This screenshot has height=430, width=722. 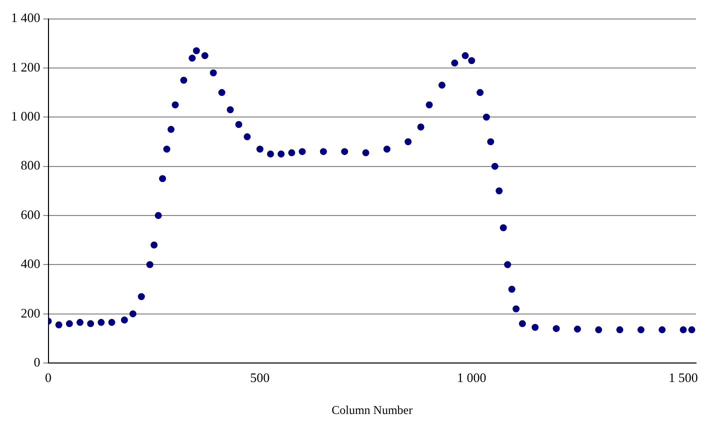 What do you see at coordinates (683, 378) in the screenshot?
I see `x-tick-label: 1 500` at bounding box center [683, 378].